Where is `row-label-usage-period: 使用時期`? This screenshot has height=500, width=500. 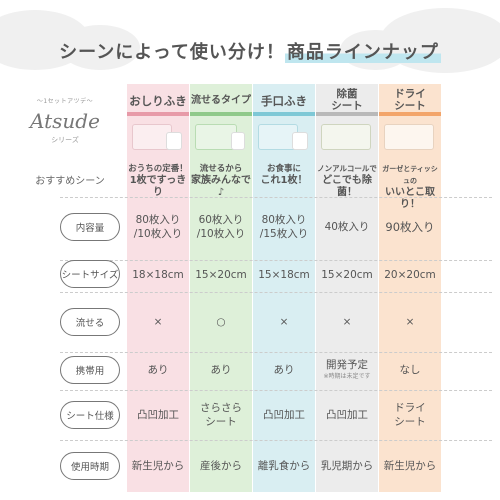
row-label-usage-period: 使用時期 is located at coordinates (90, 466).